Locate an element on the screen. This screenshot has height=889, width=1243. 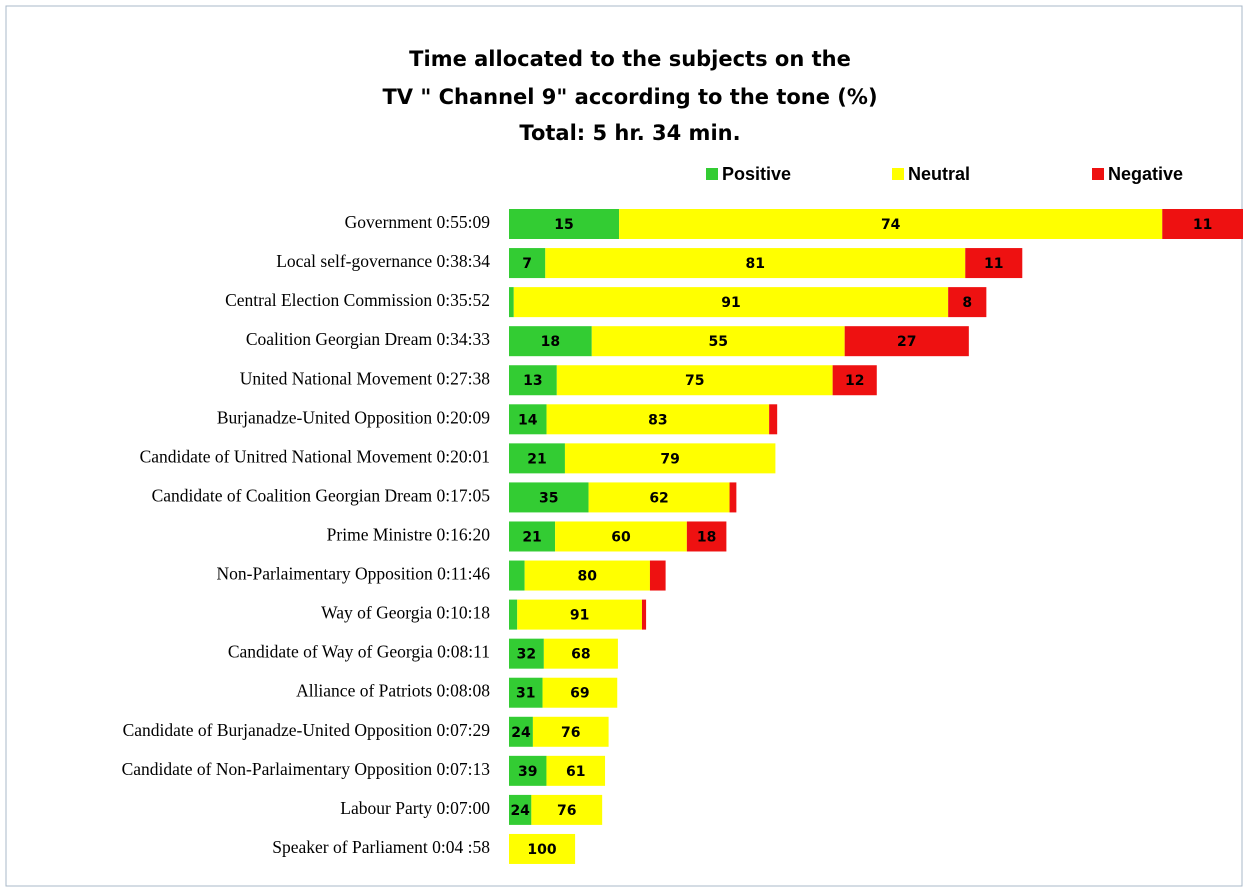
value-label: 12 is located at coordinates (854, 381).